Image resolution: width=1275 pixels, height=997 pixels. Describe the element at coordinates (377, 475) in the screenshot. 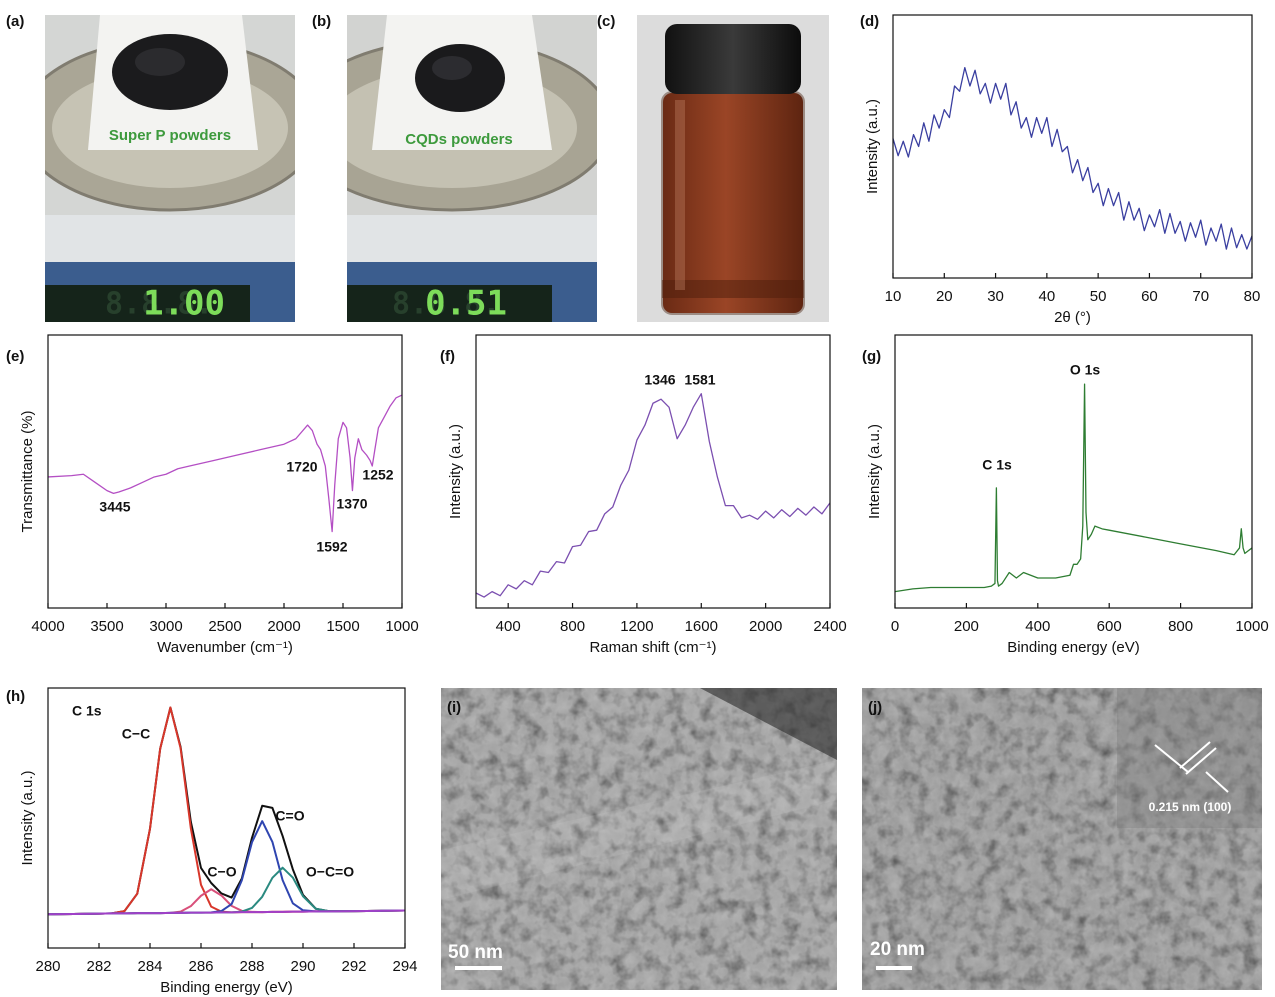

I see `peak-label: 1252` at that location.